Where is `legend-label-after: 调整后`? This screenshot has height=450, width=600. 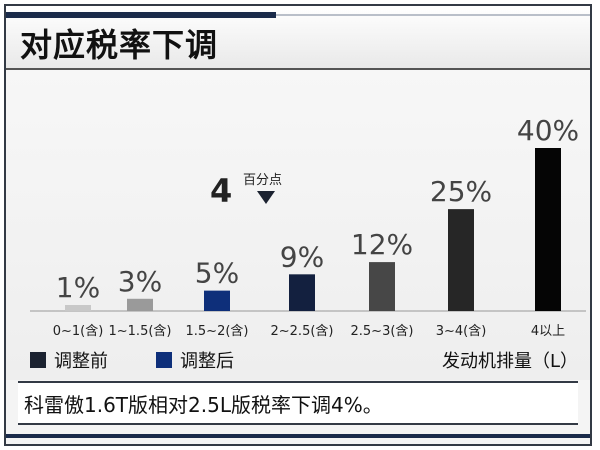
legend-label-after: 调整后 is located at coordinates (207, 361).